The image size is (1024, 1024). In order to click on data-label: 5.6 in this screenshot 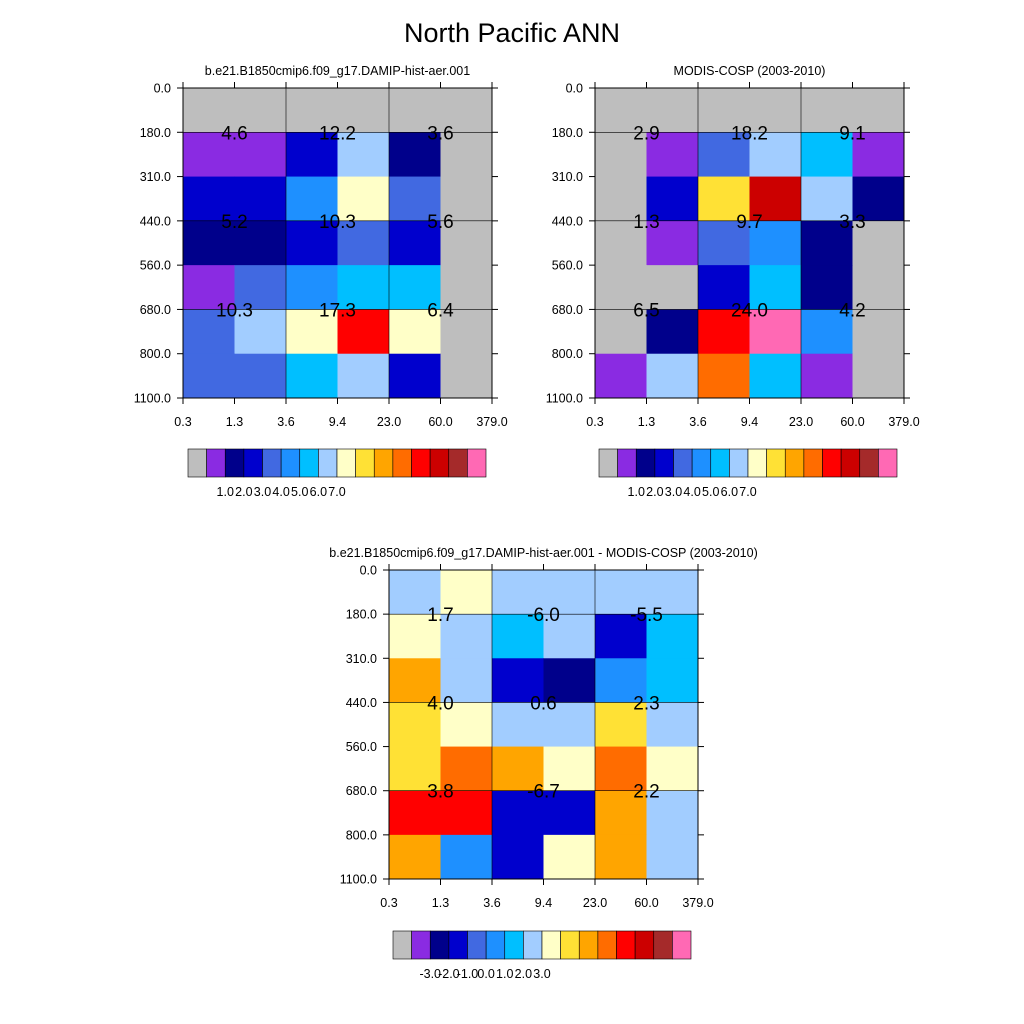, I will do `click(440, 222)`.